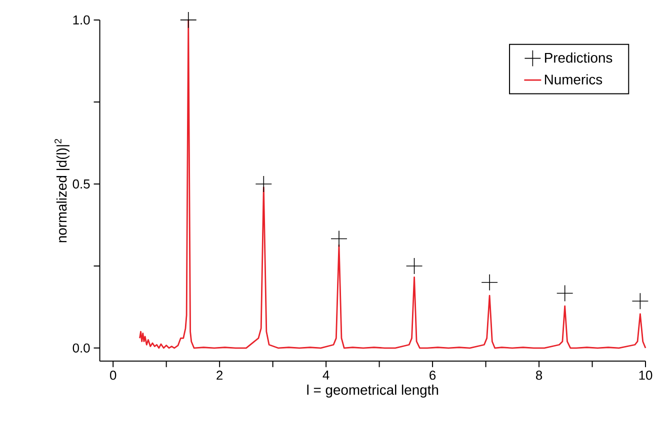 The height and width of the screenshot is (434, 656). Describe the element at coordinates (372, 391) in the screenshot. I see `x-axis-title: l = geometrical length` at that location.